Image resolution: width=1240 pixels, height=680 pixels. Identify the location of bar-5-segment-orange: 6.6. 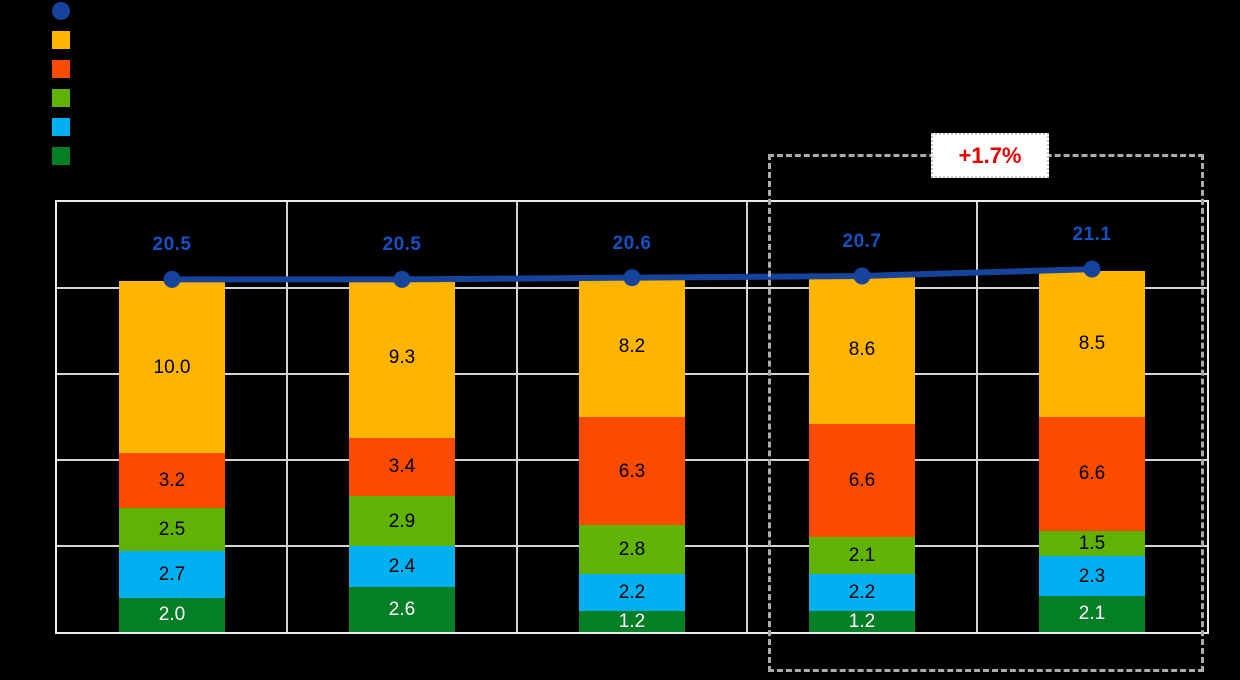
(1092, 474).